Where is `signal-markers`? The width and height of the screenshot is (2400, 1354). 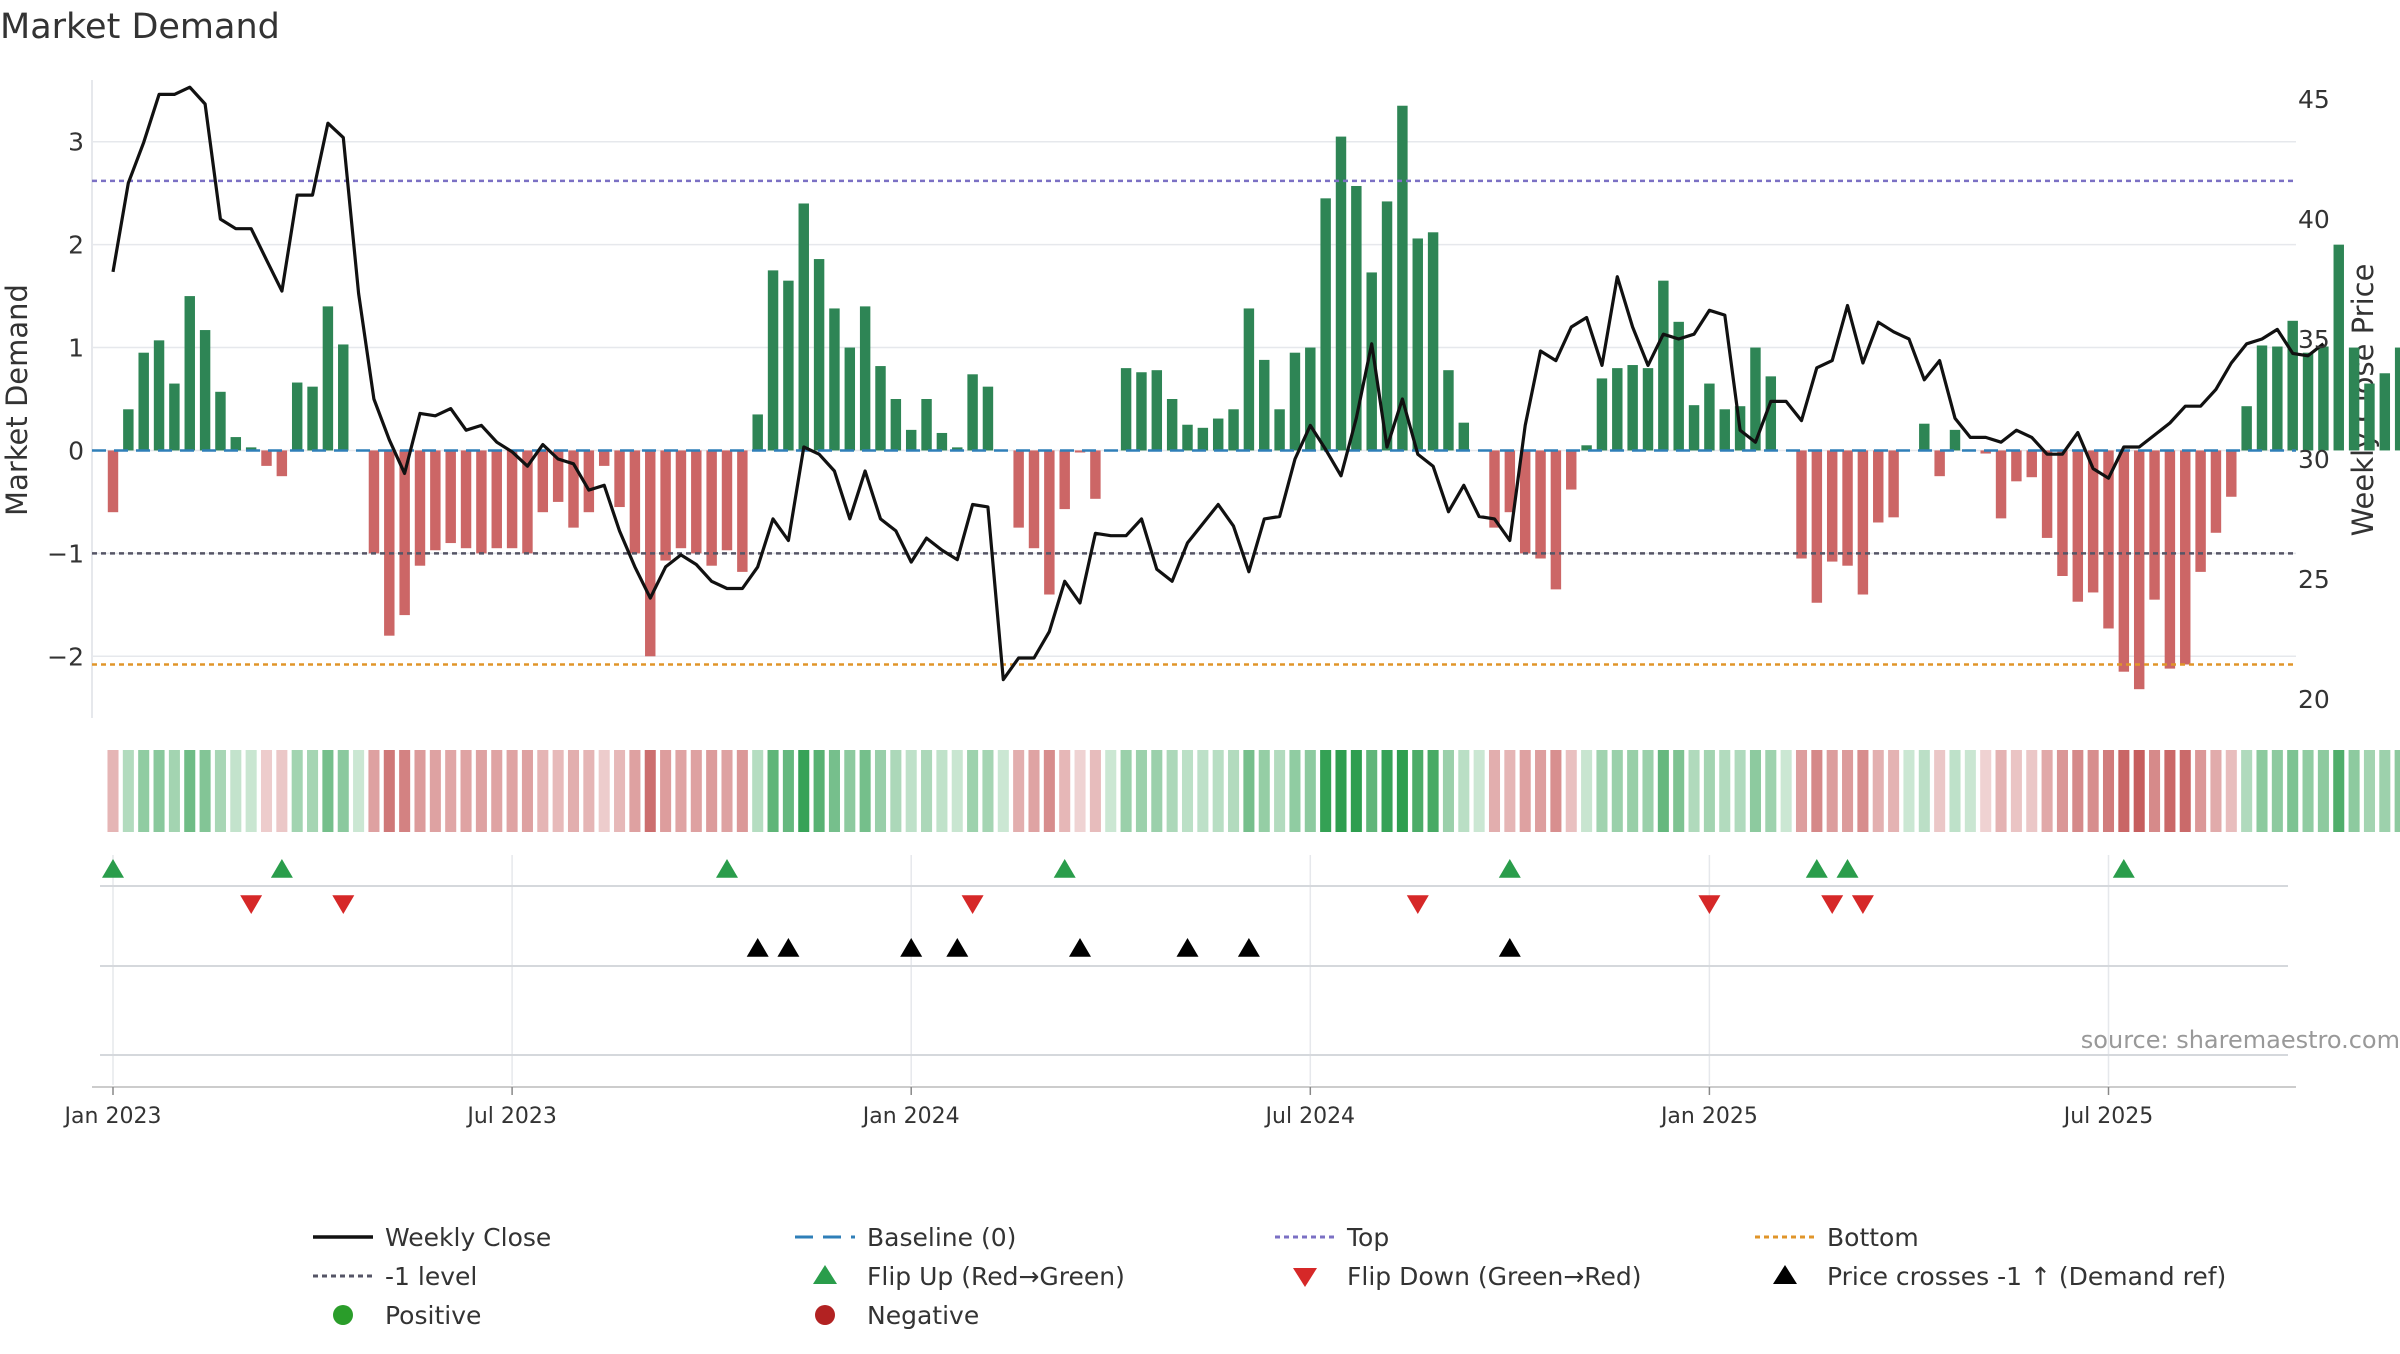
signal-markers is located at coordinates (1118, 908).